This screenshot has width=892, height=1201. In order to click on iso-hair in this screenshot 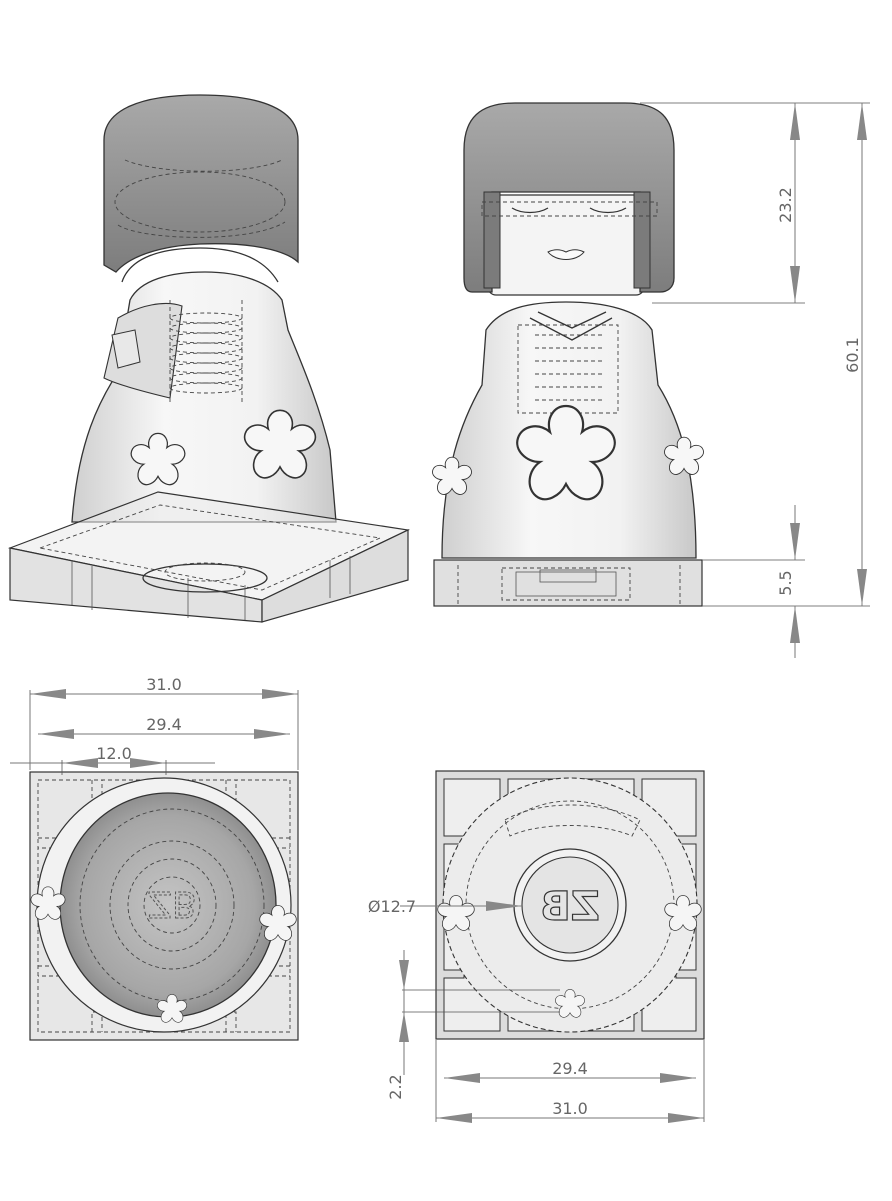, I will do `click(201, 183)`.